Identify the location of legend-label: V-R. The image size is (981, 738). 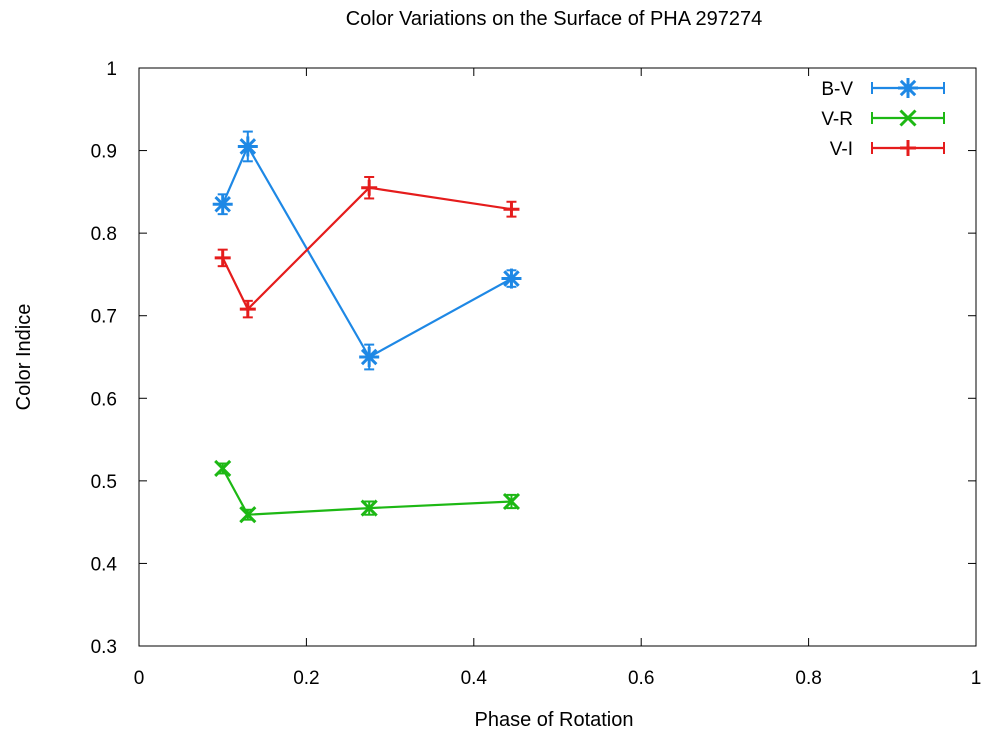
(837, 119).